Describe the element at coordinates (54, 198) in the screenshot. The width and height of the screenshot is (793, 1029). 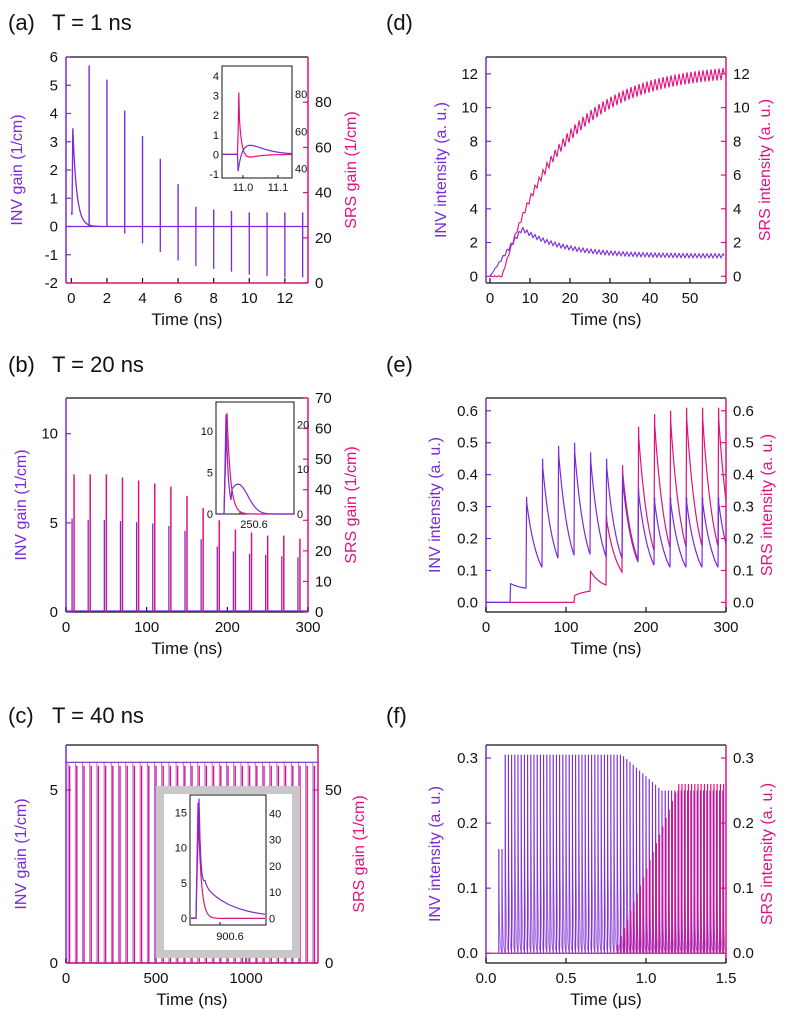
I see `left-tick-label: 1` at that location.